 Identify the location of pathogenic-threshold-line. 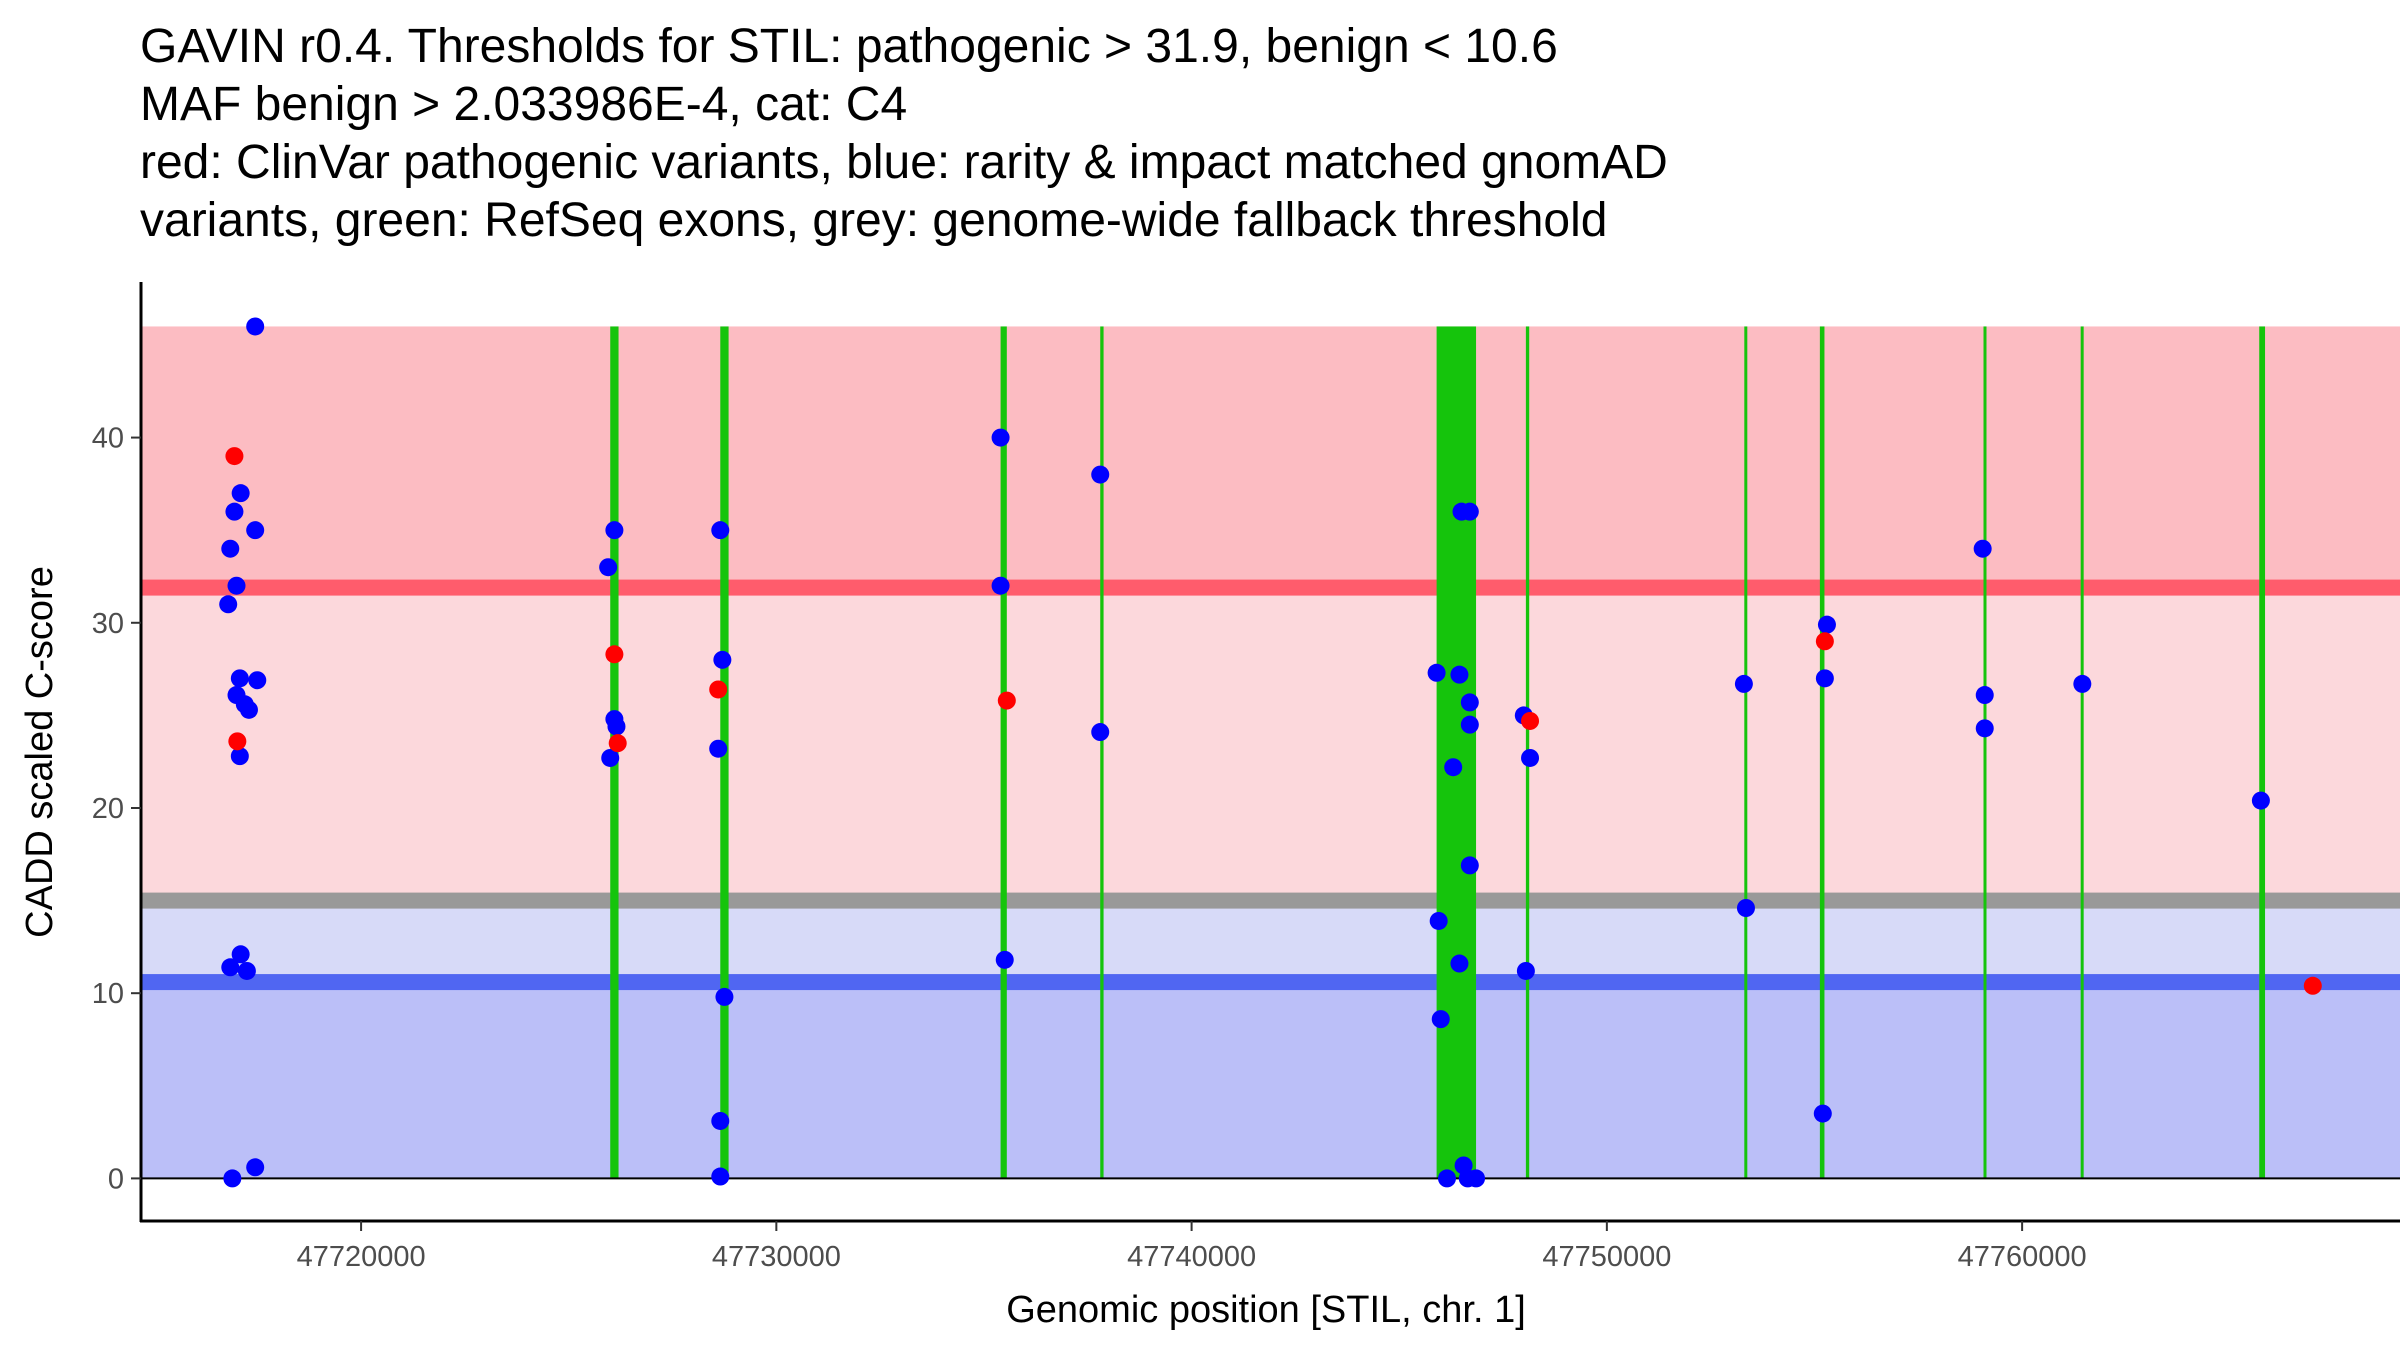
(1270, 587).